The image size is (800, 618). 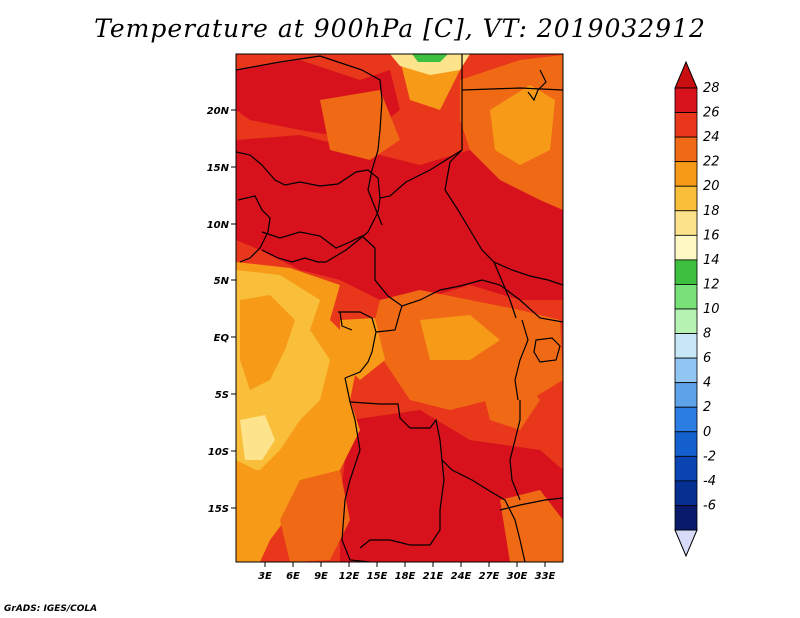 I want to click on lat-tick-label: 15N, so click(x=218, y=168).